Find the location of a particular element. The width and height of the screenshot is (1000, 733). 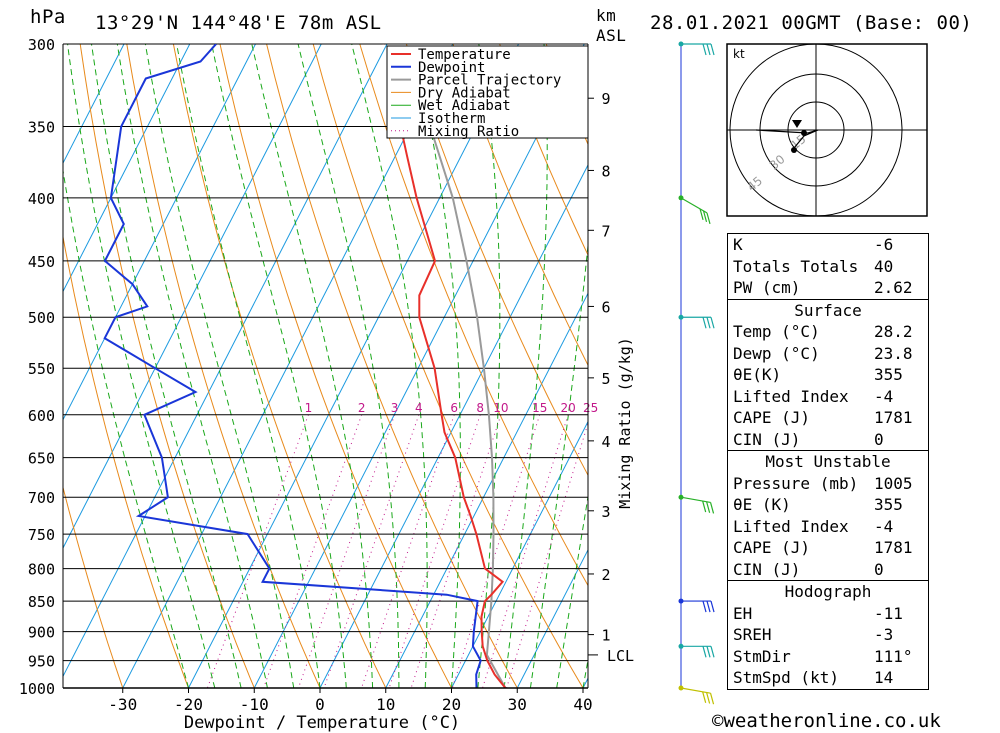

mixing-ratio-label: 25 is located at coordinates (590, 408).